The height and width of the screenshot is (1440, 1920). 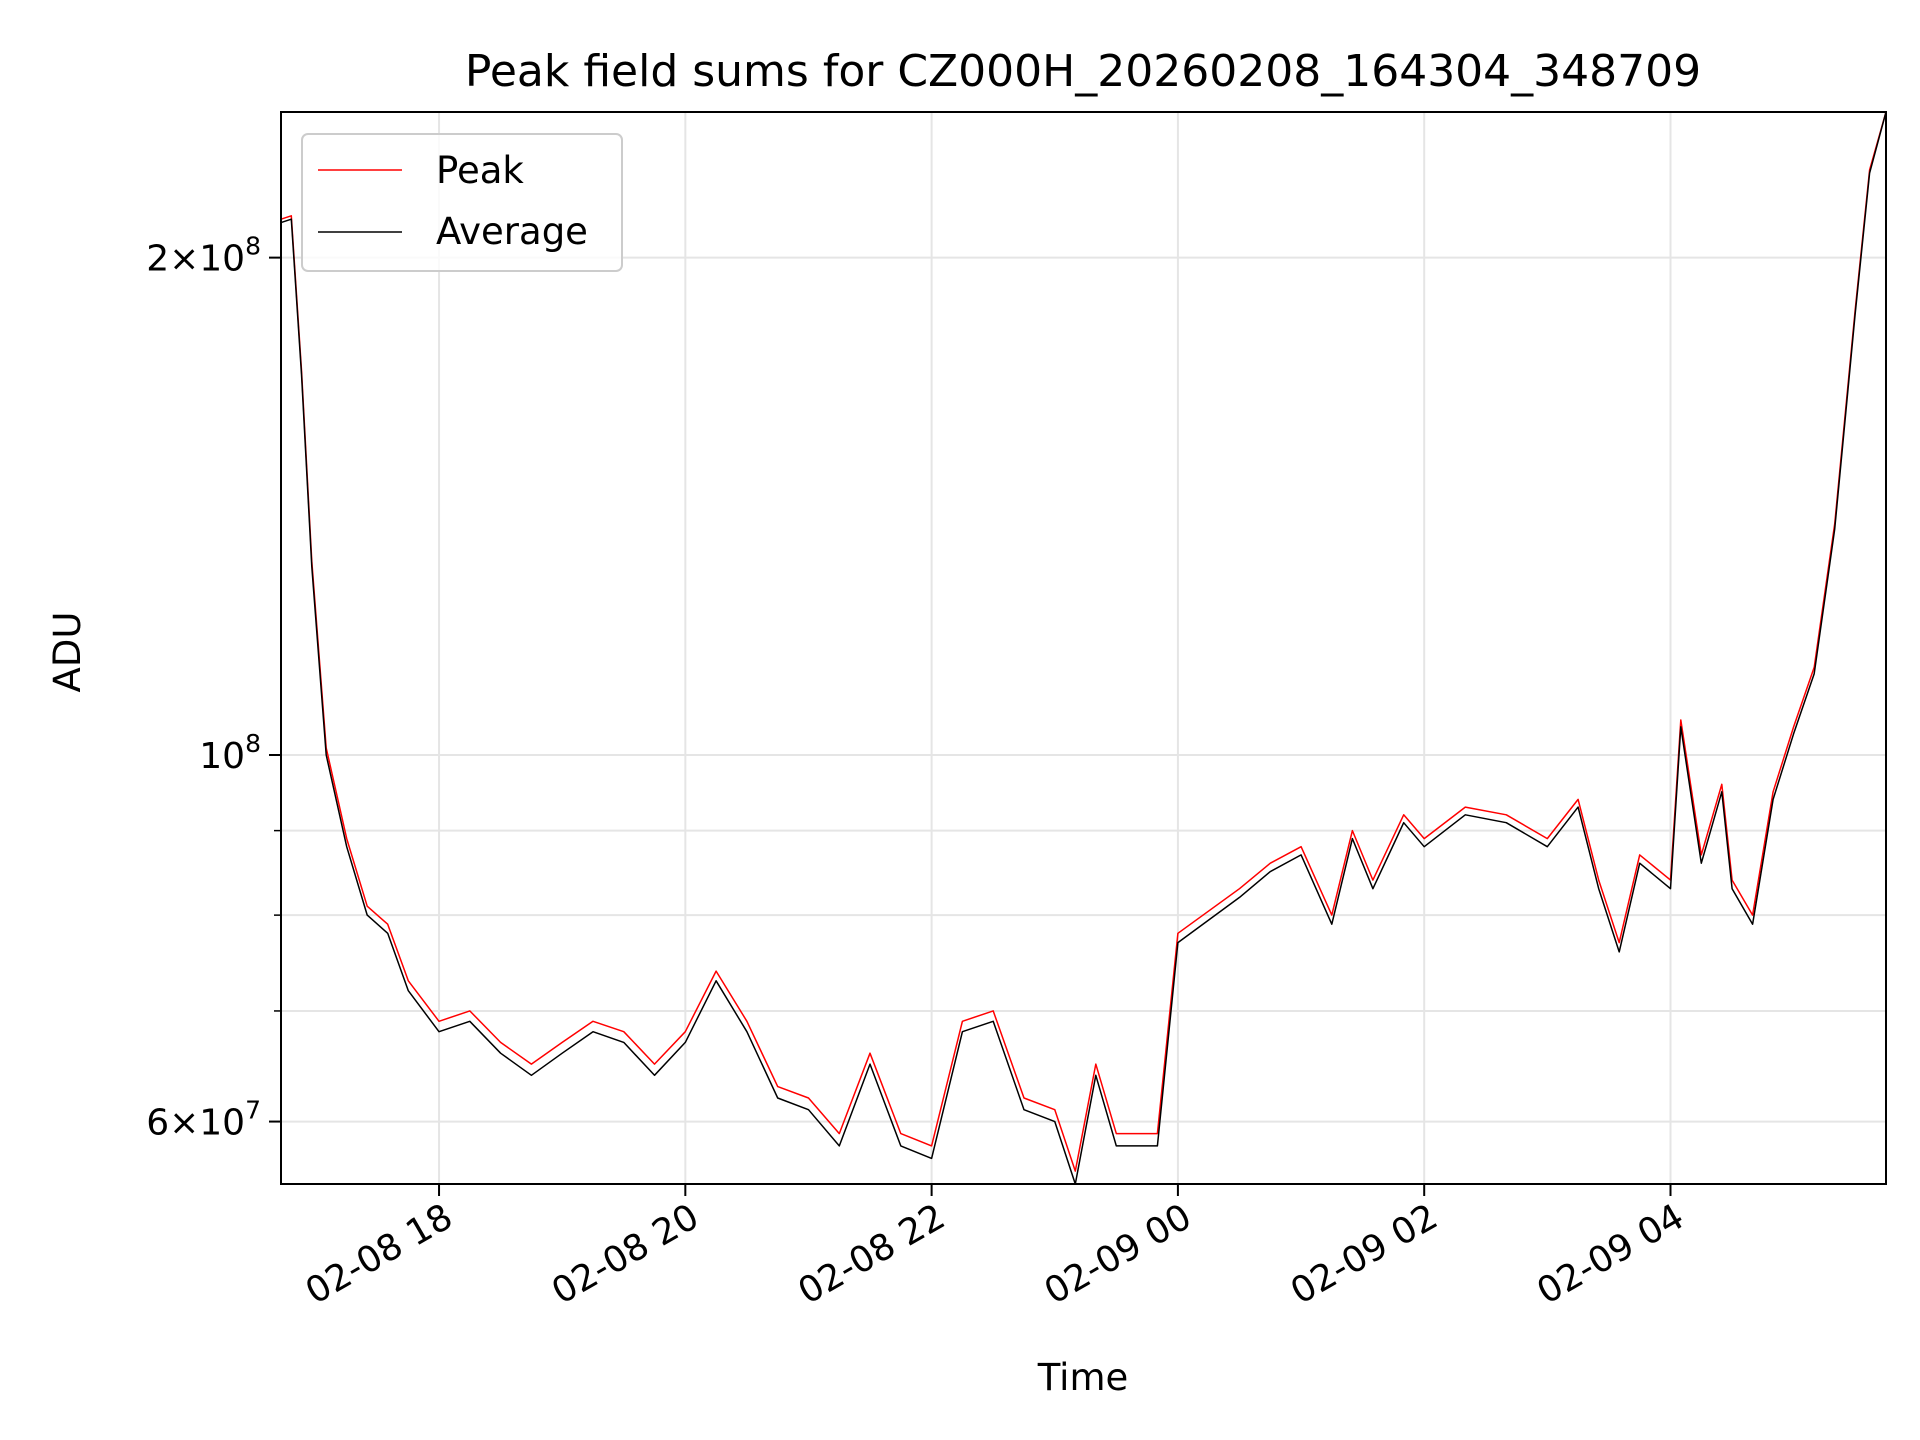 What do you see at coordinates (1083, 1377) in the screenshot?
I see `x-axis-label: Time` at bounding box center [1083, 1377].